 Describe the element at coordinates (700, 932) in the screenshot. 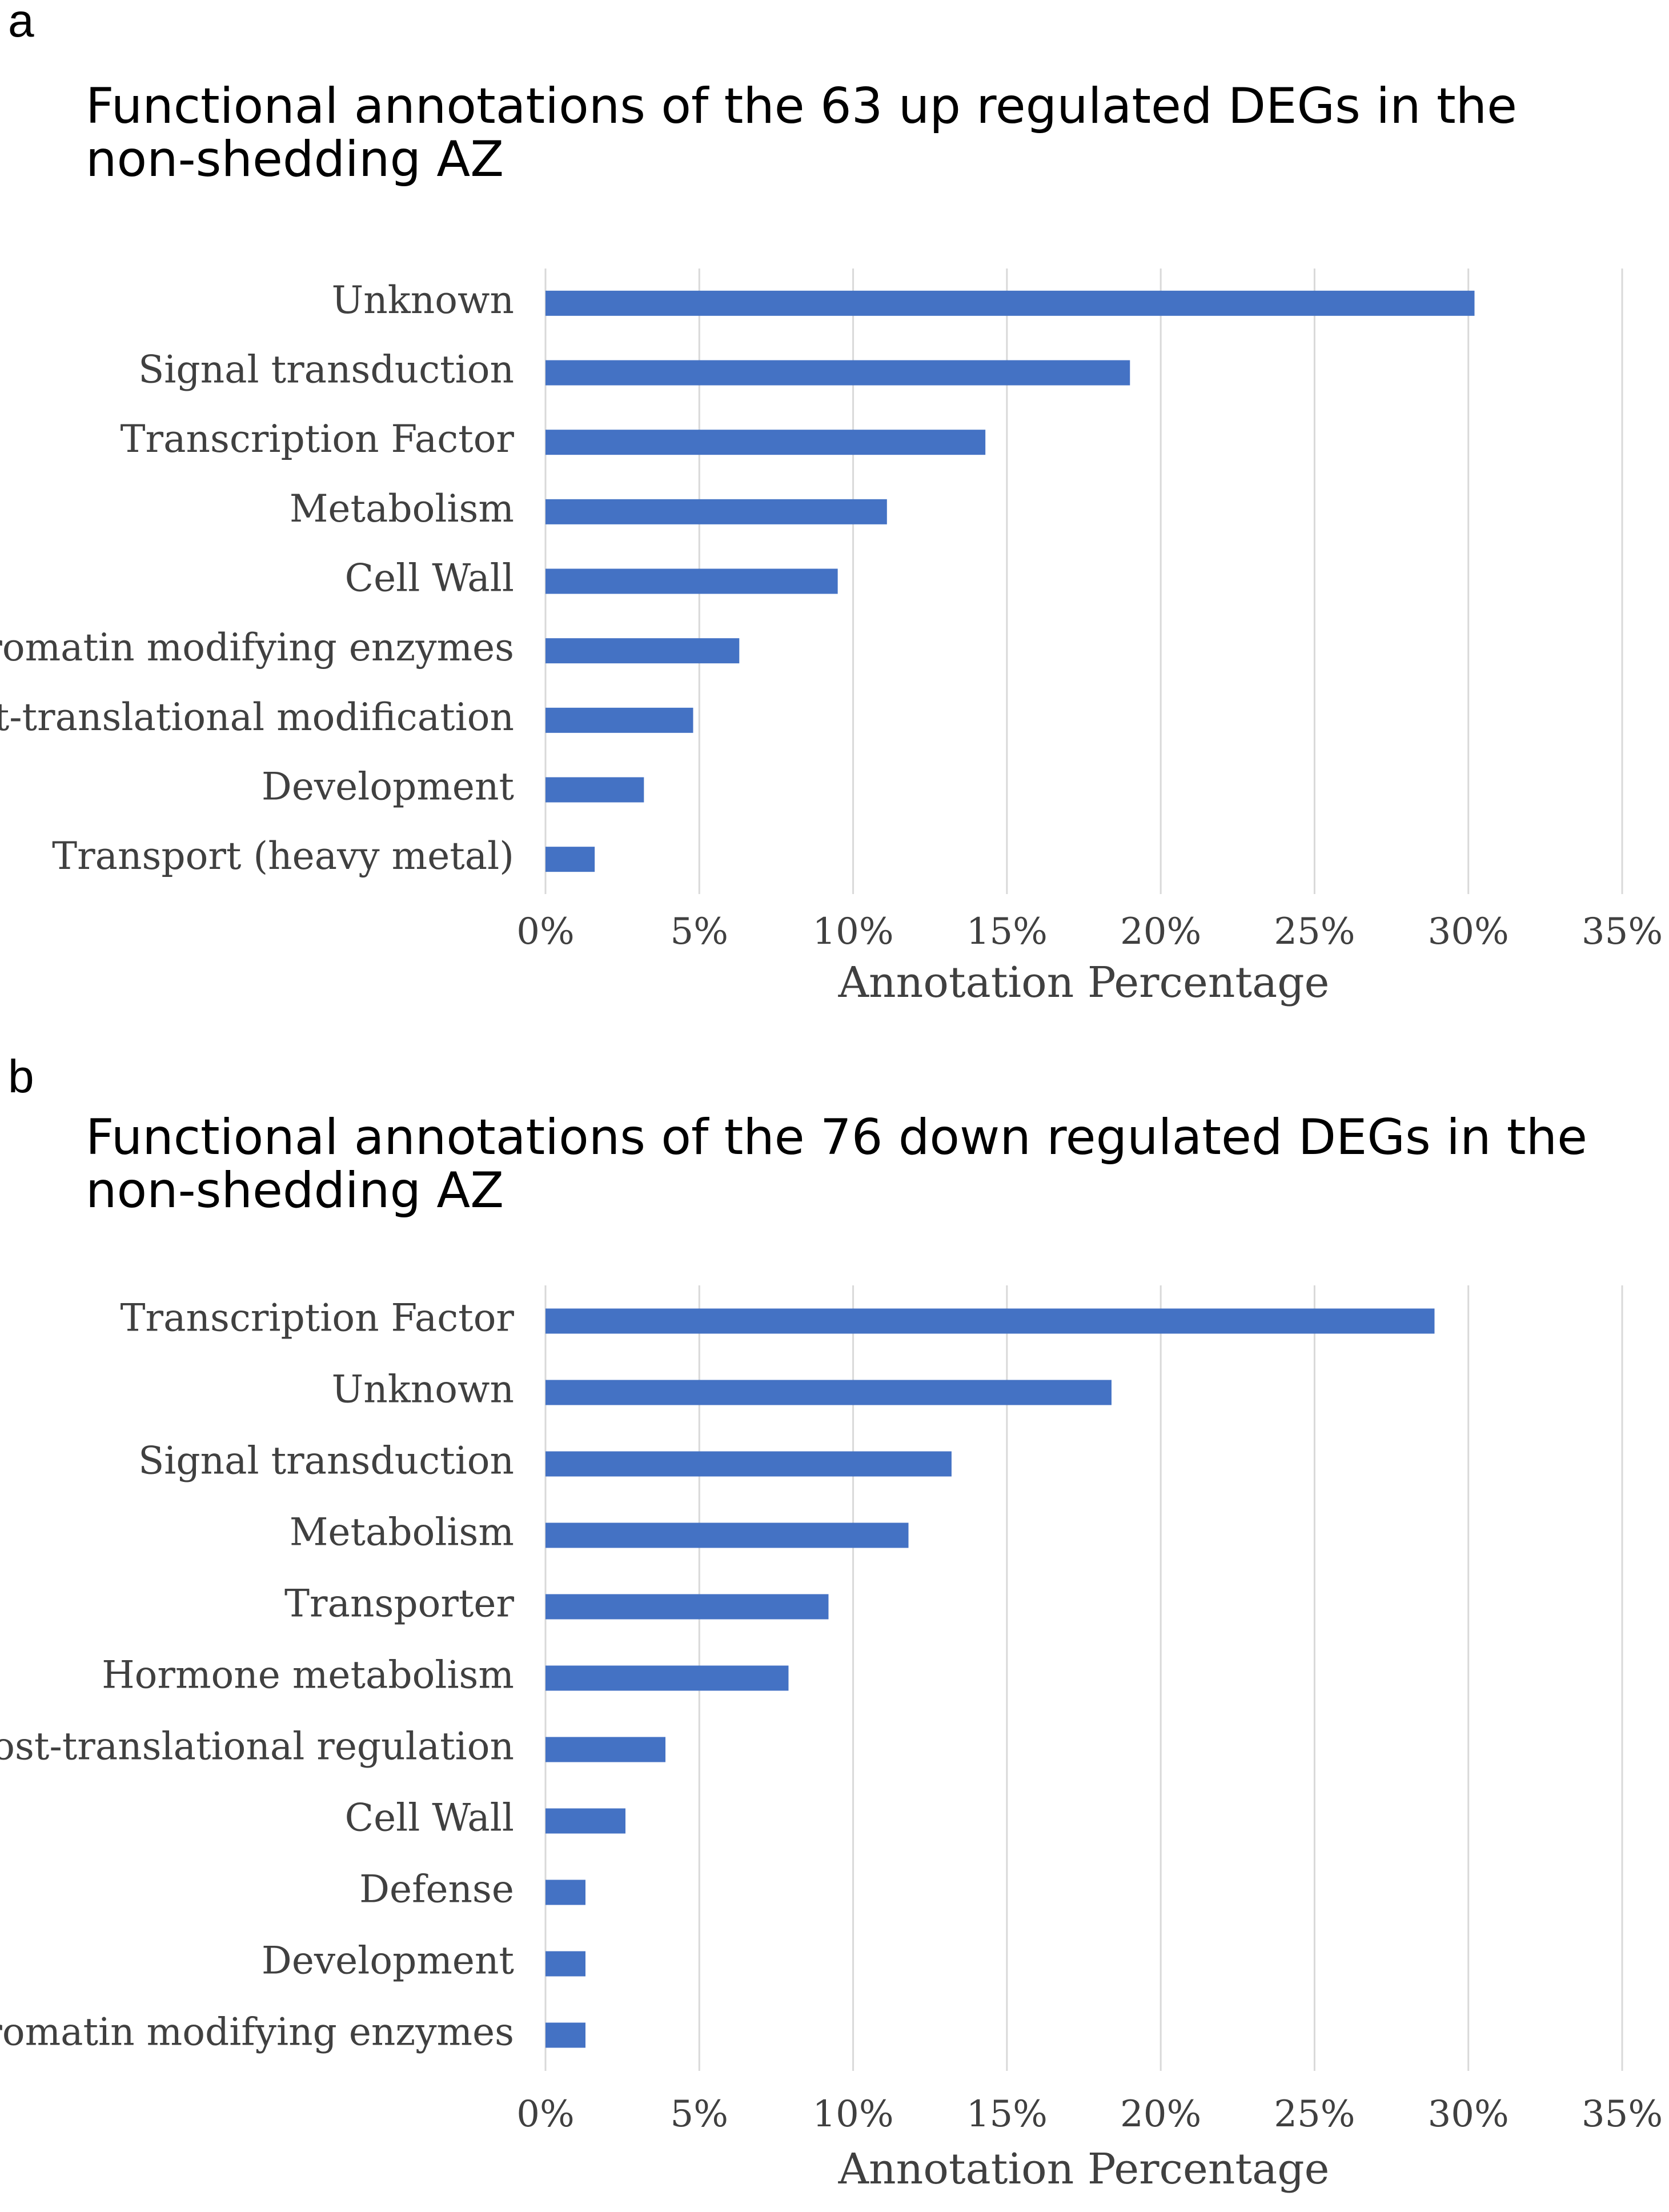

I see `x-tick-label-a-1: 5%` at that location.